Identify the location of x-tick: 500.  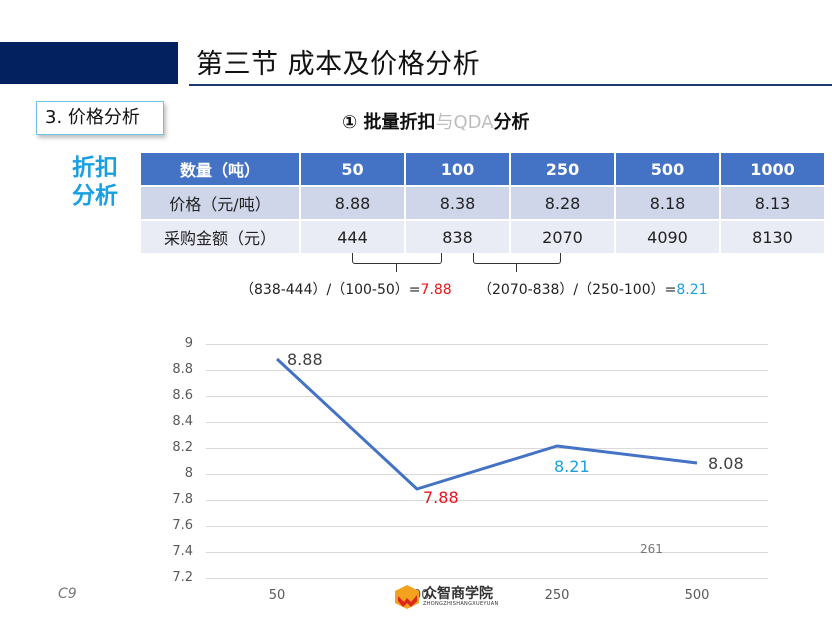
(697, 595).